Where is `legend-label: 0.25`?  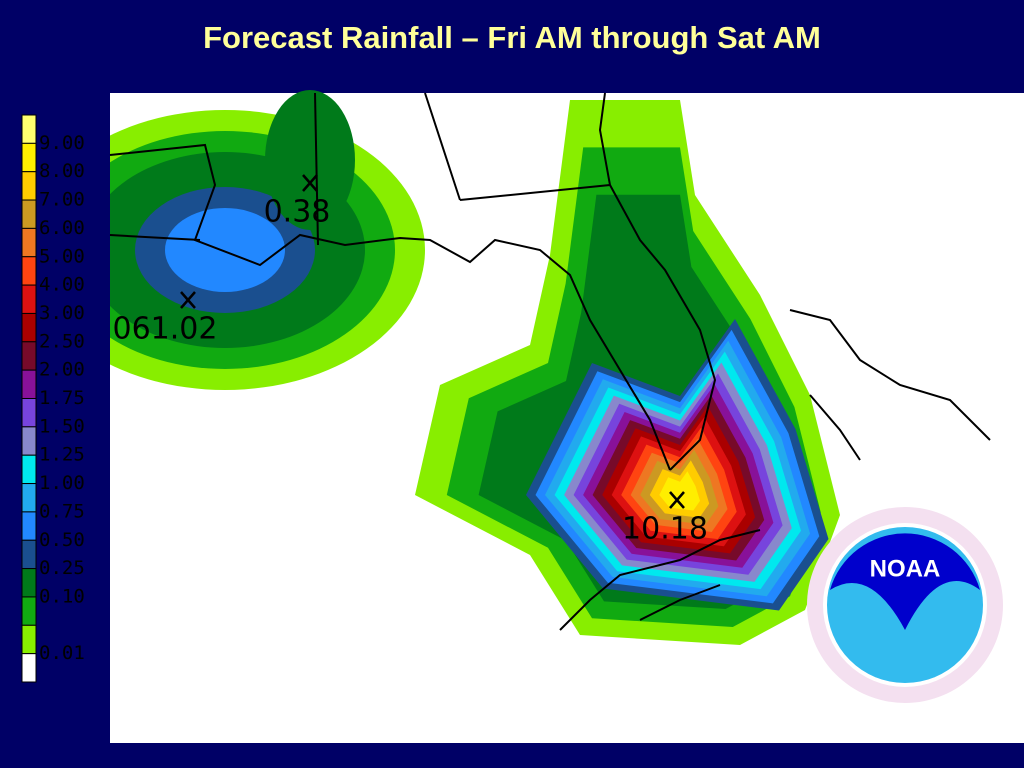
legend-label: 0.25 is located at coordinates (62, 568).